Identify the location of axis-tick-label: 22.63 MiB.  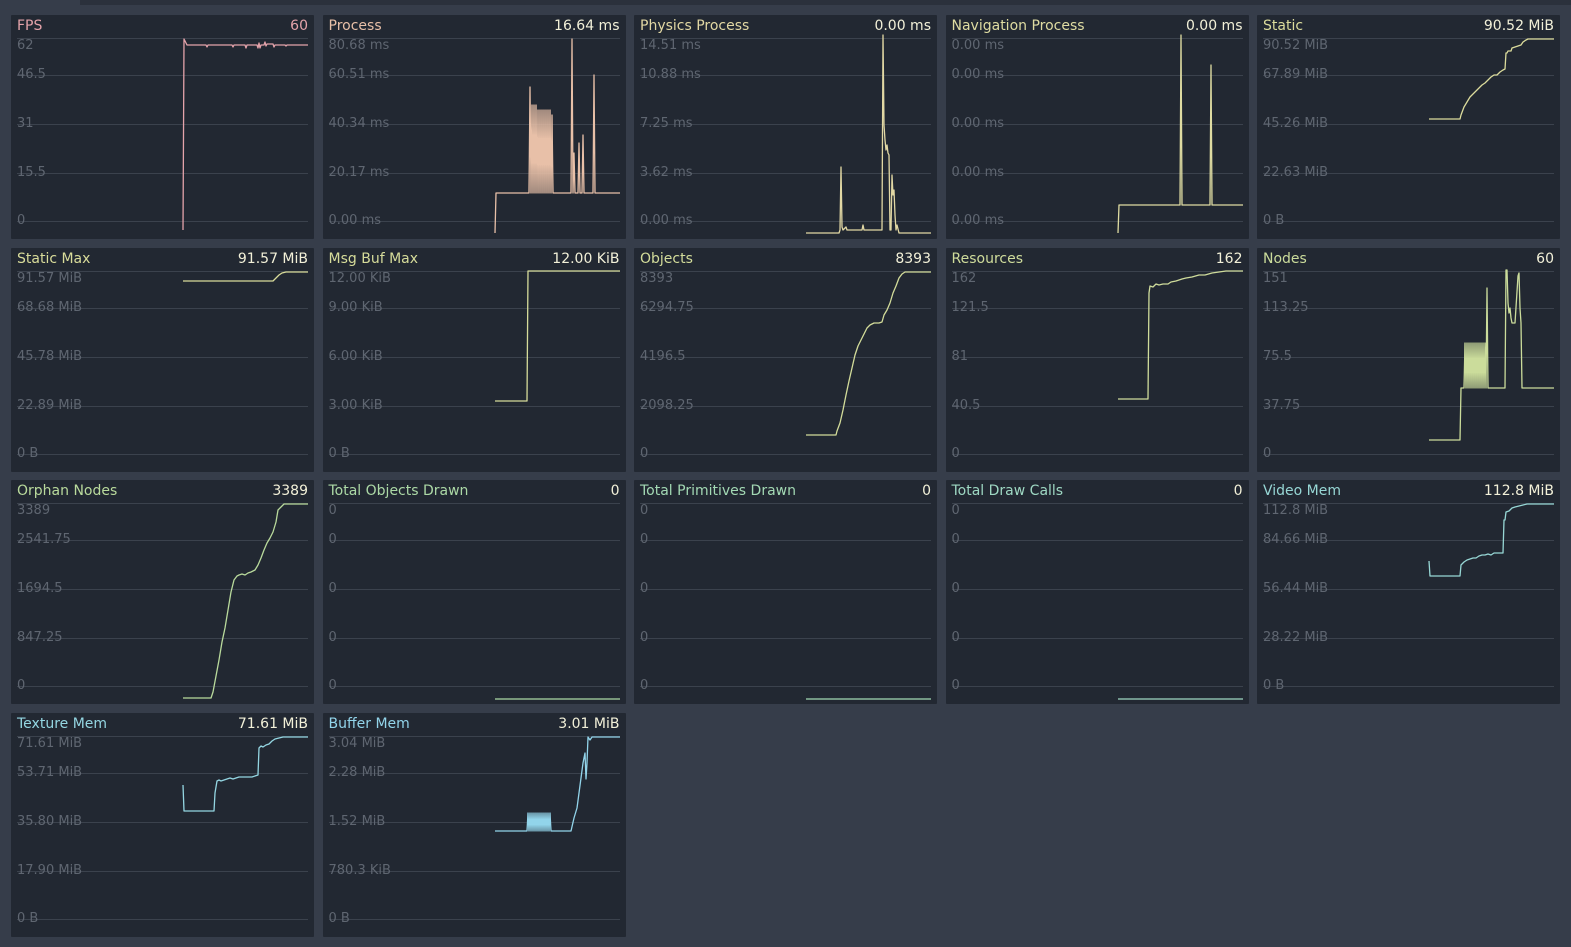
(1296, 172).